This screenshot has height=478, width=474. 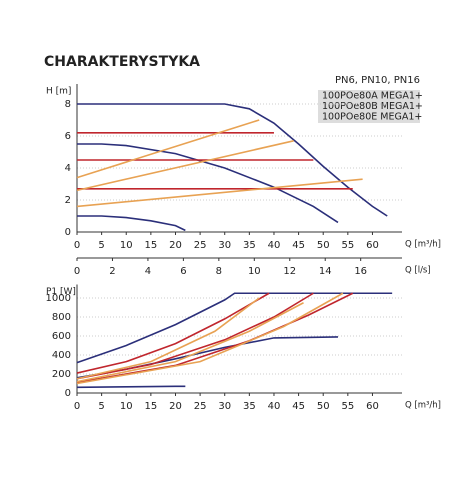 What do you see at coordinates (61, 317) in the screenshot?
I see `y-tick-label: 800` at bounding box center [61, 317].